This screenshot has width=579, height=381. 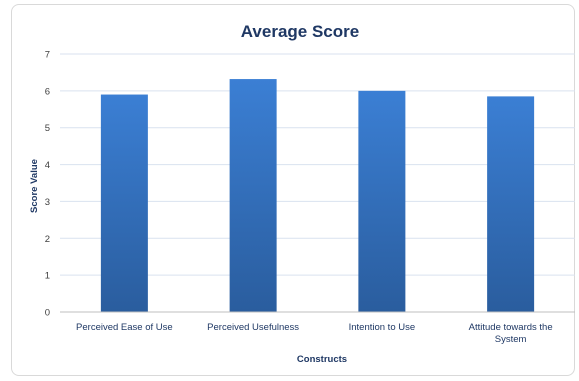 What do you see at coordinates (253, 327) in the screenshot?
I see `x-category-label: Perceived Usefulness` at bounding box center [253, 327].